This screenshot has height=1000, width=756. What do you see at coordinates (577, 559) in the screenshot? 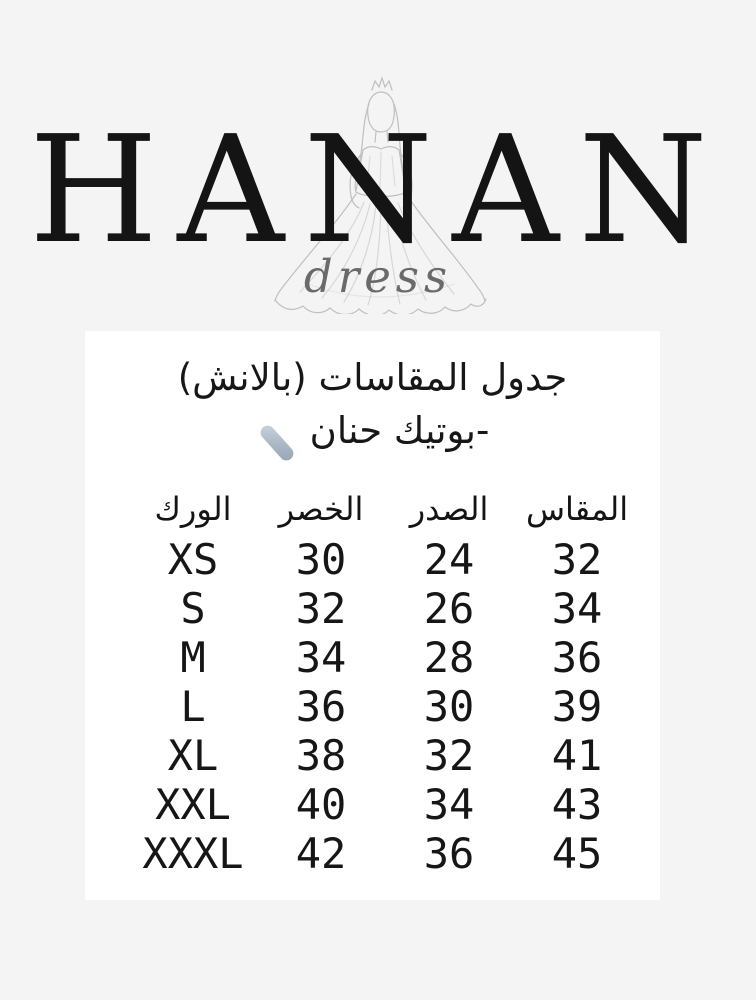
I see `hip-cell: 32` at bounding box center [577, 559].